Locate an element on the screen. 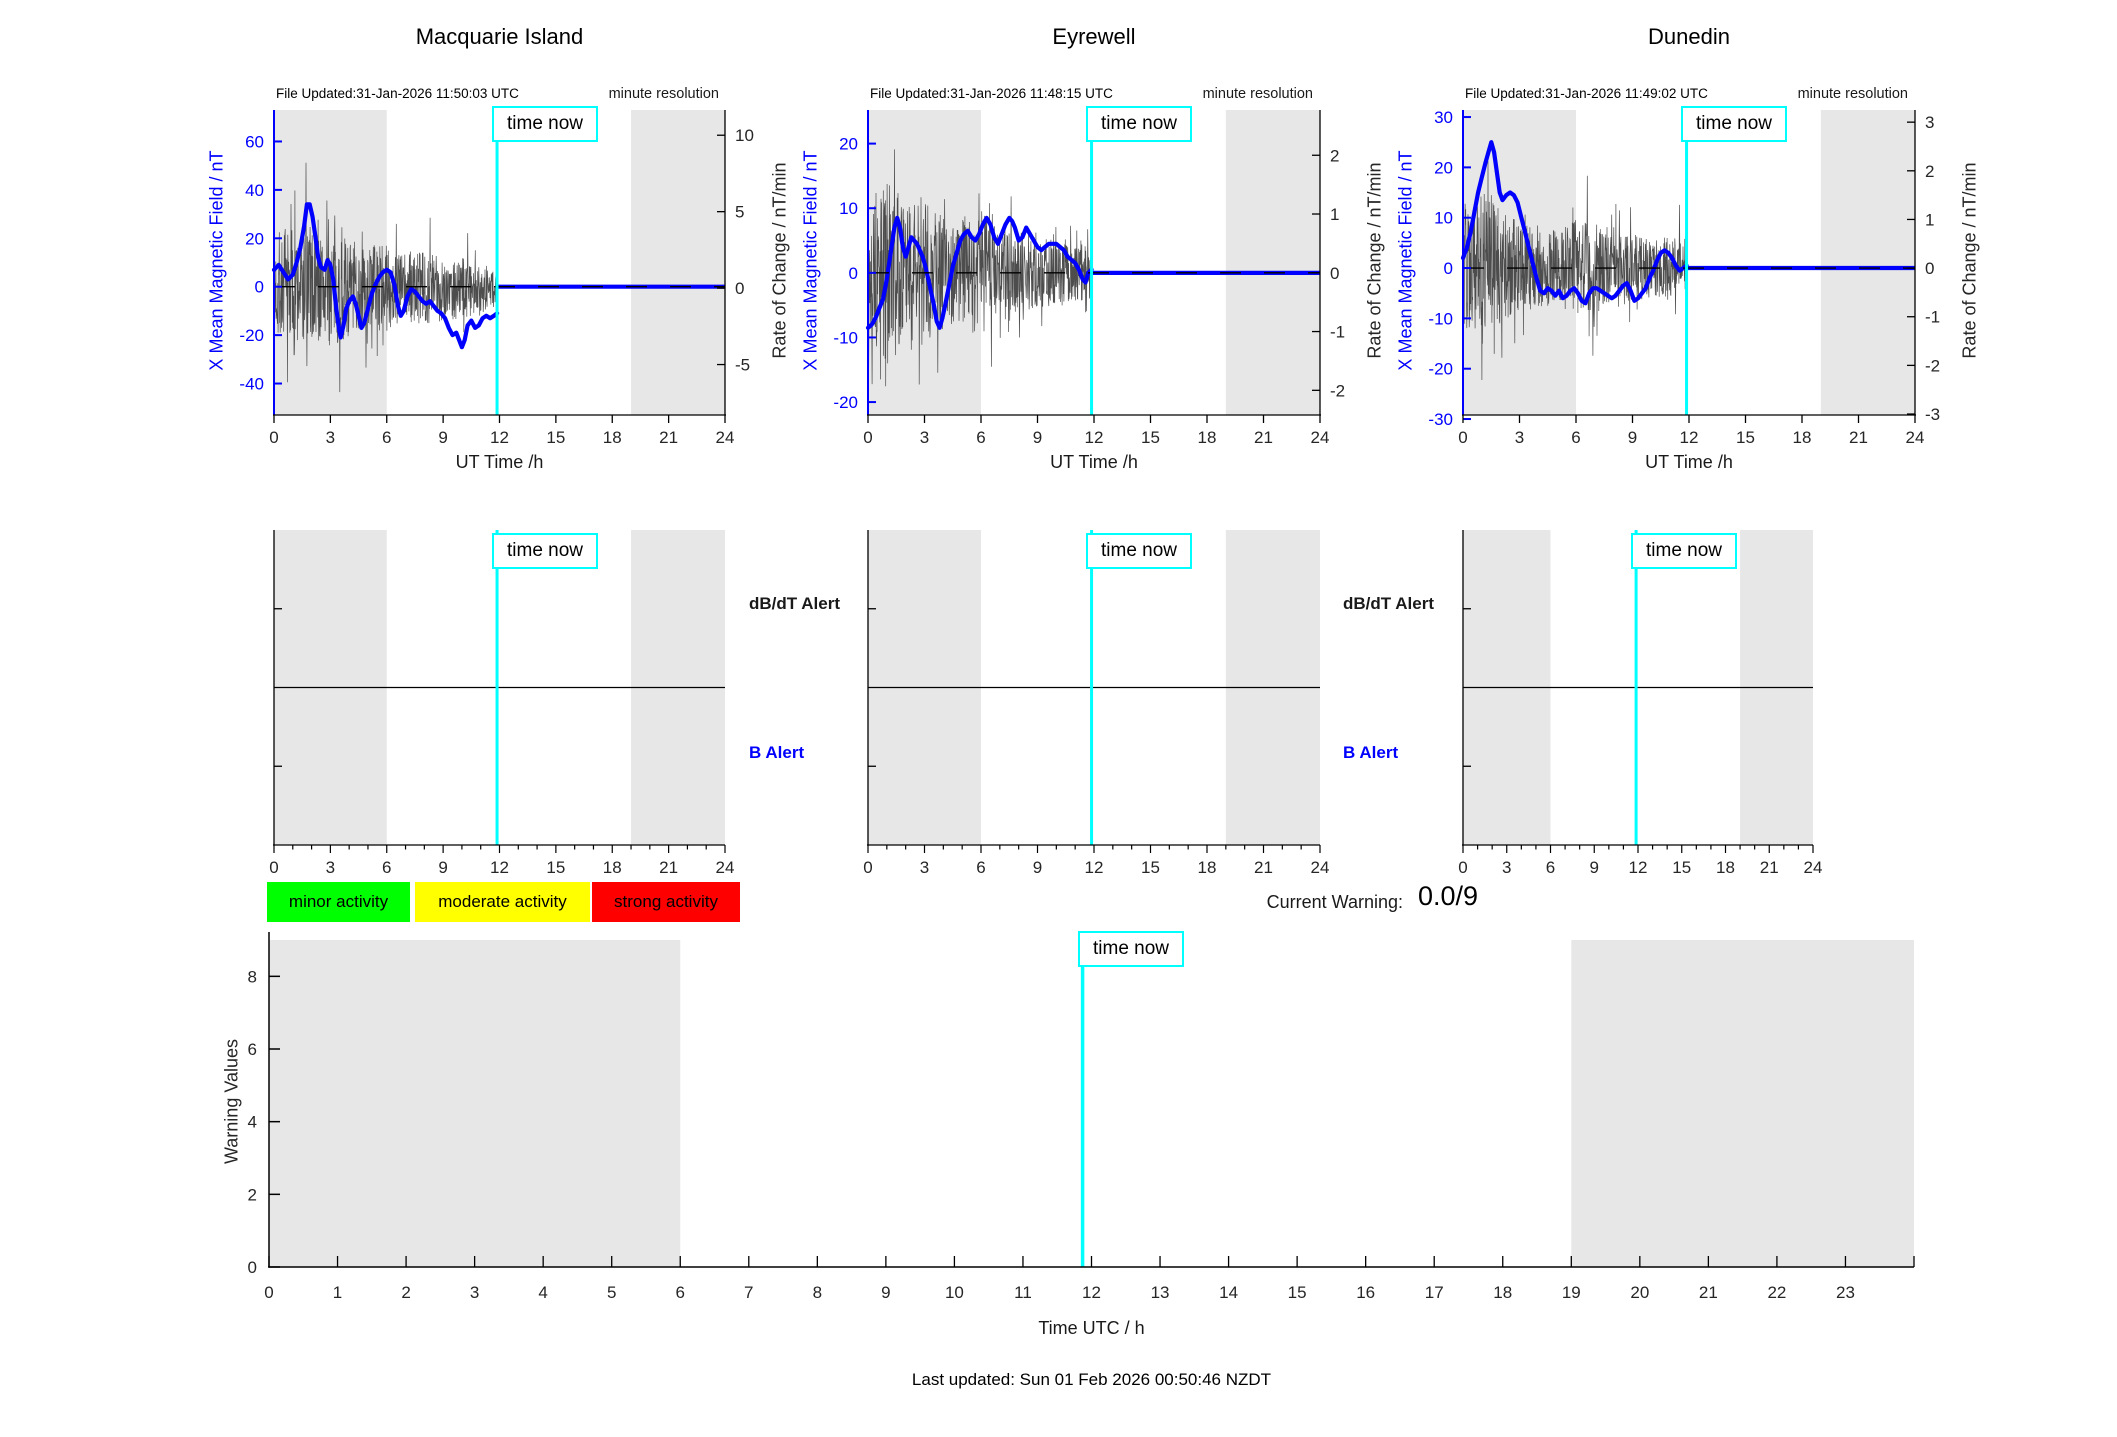  station-title: Macquarie Island is located at coordinates (499, 36).